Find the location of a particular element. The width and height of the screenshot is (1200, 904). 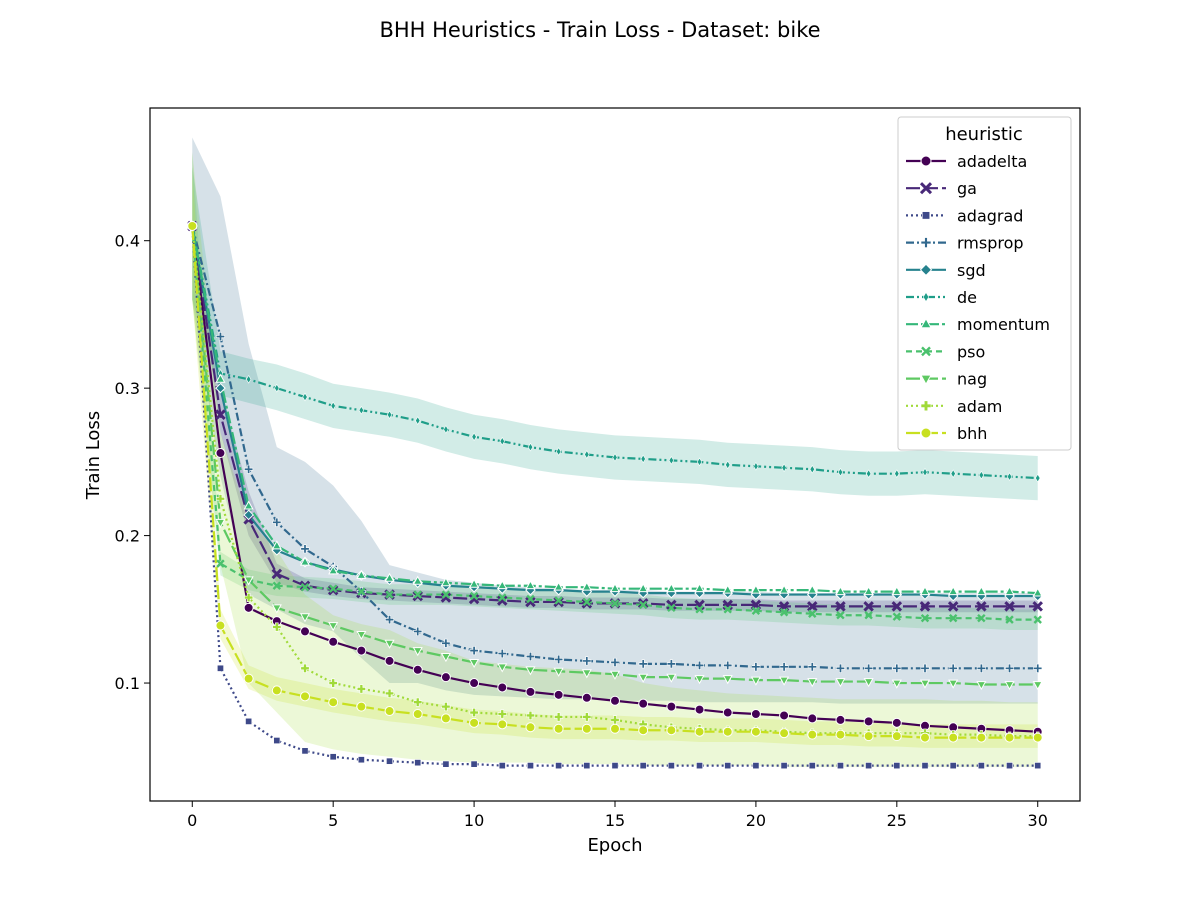

x-axis: 0 5 10 15 20 25 30 is located at coordinates (617, 815).